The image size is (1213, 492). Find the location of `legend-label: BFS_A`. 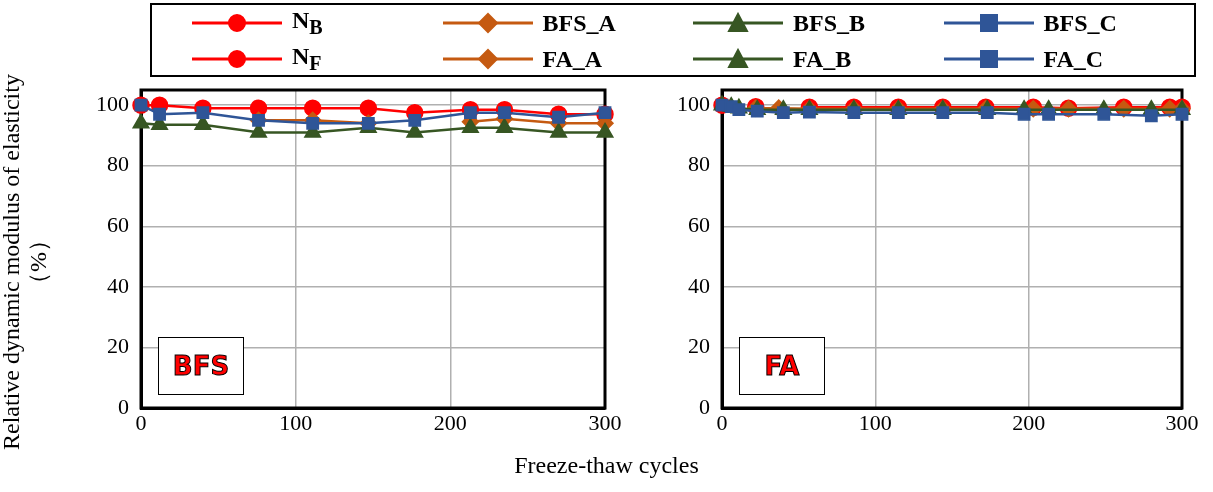

legend-label: BFS_A is located at coordinates (579, 23).